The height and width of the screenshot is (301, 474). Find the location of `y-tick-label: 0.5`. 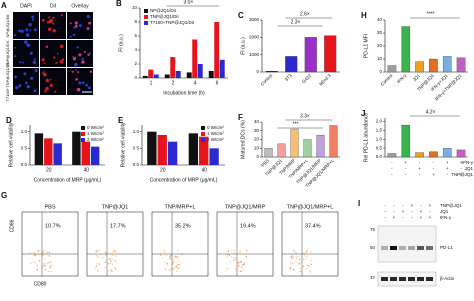

y-tick-label: 0.5 is located at coordinates (136, 148).